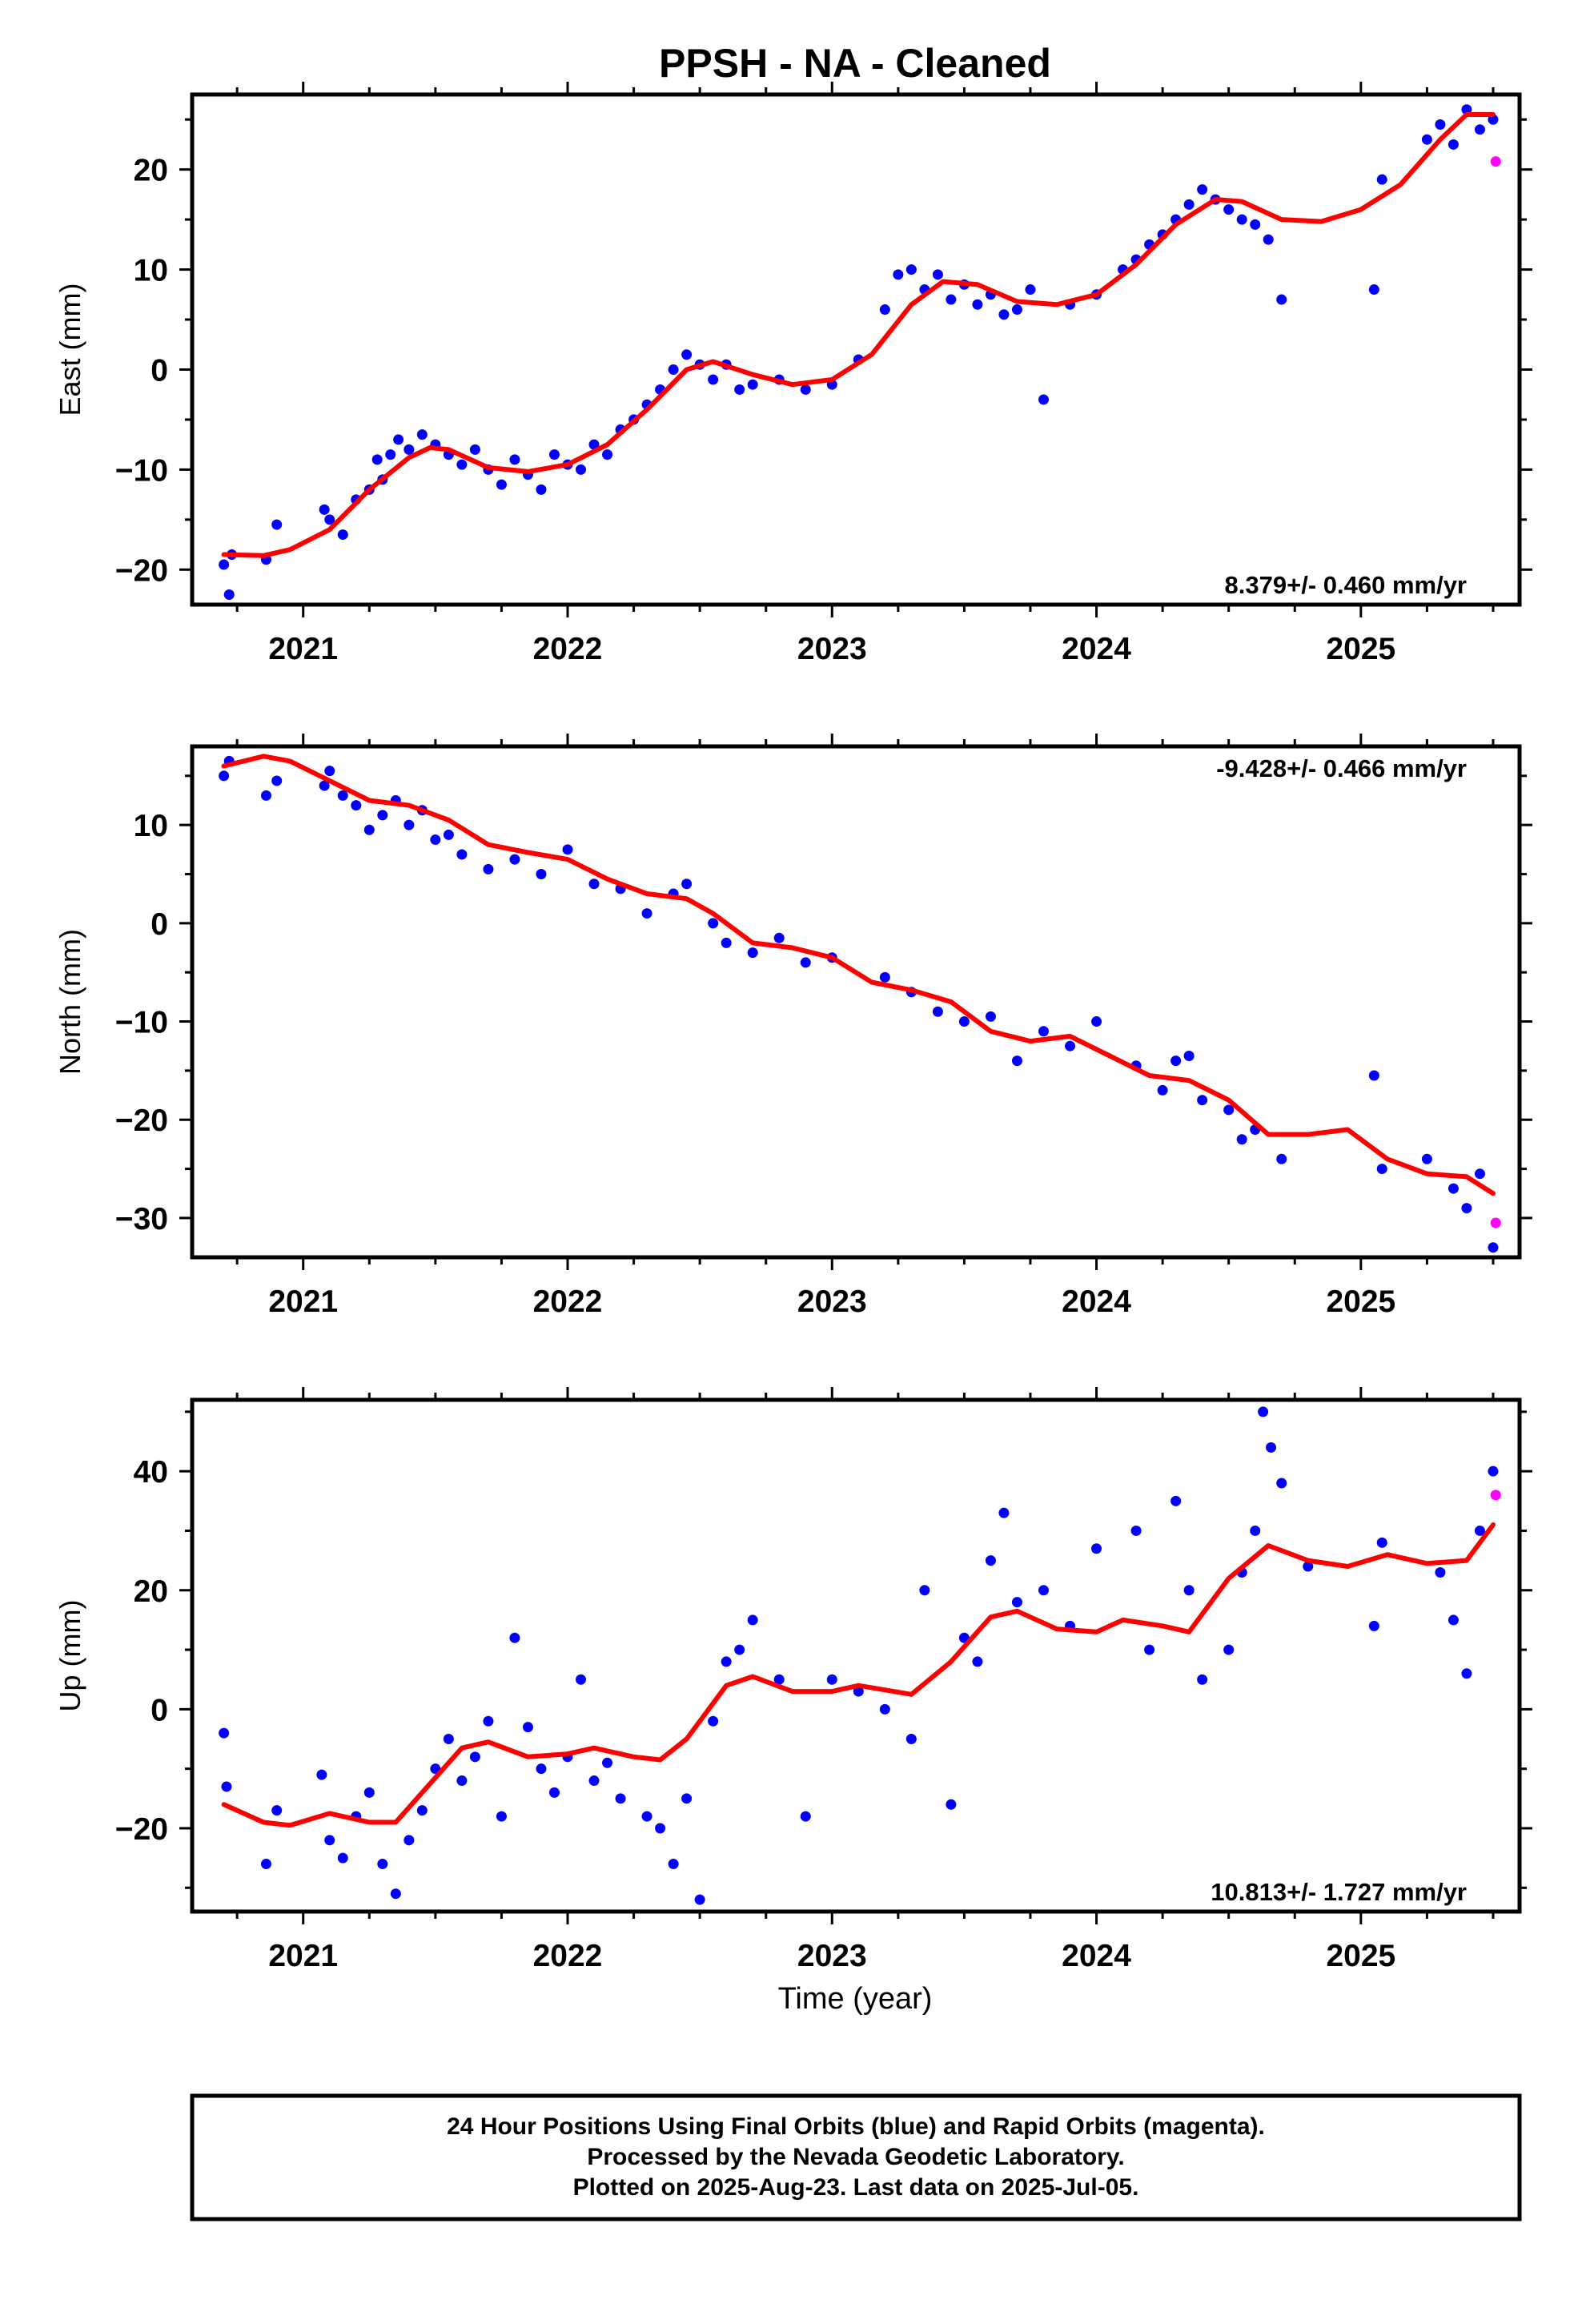 The width and height of the screenshot is (1582, 2324). I want to click on x-tick-label: 2023, so click(832, 649).